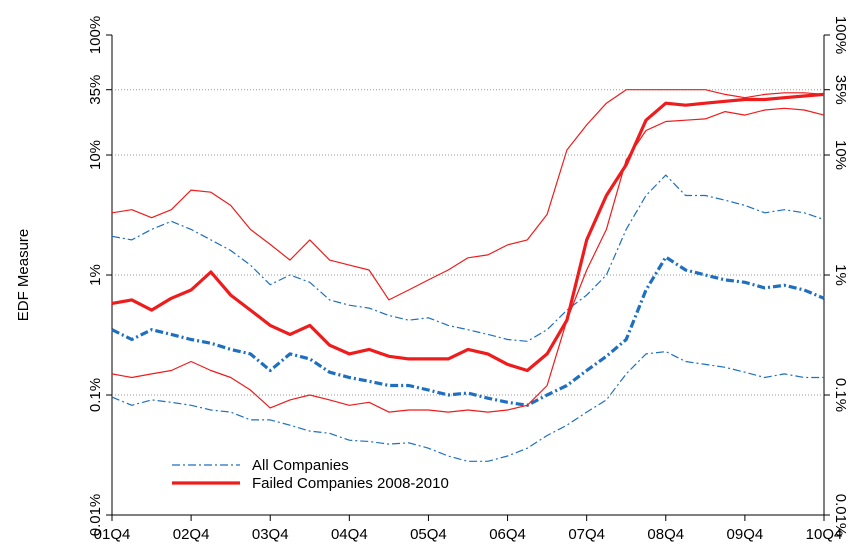 Image resolution: width=859 pixels, height=560 pixels. Describe the element at coordinates (665, 534) in the screenshot. I see `x-tick-label: 08Q4` at that location.